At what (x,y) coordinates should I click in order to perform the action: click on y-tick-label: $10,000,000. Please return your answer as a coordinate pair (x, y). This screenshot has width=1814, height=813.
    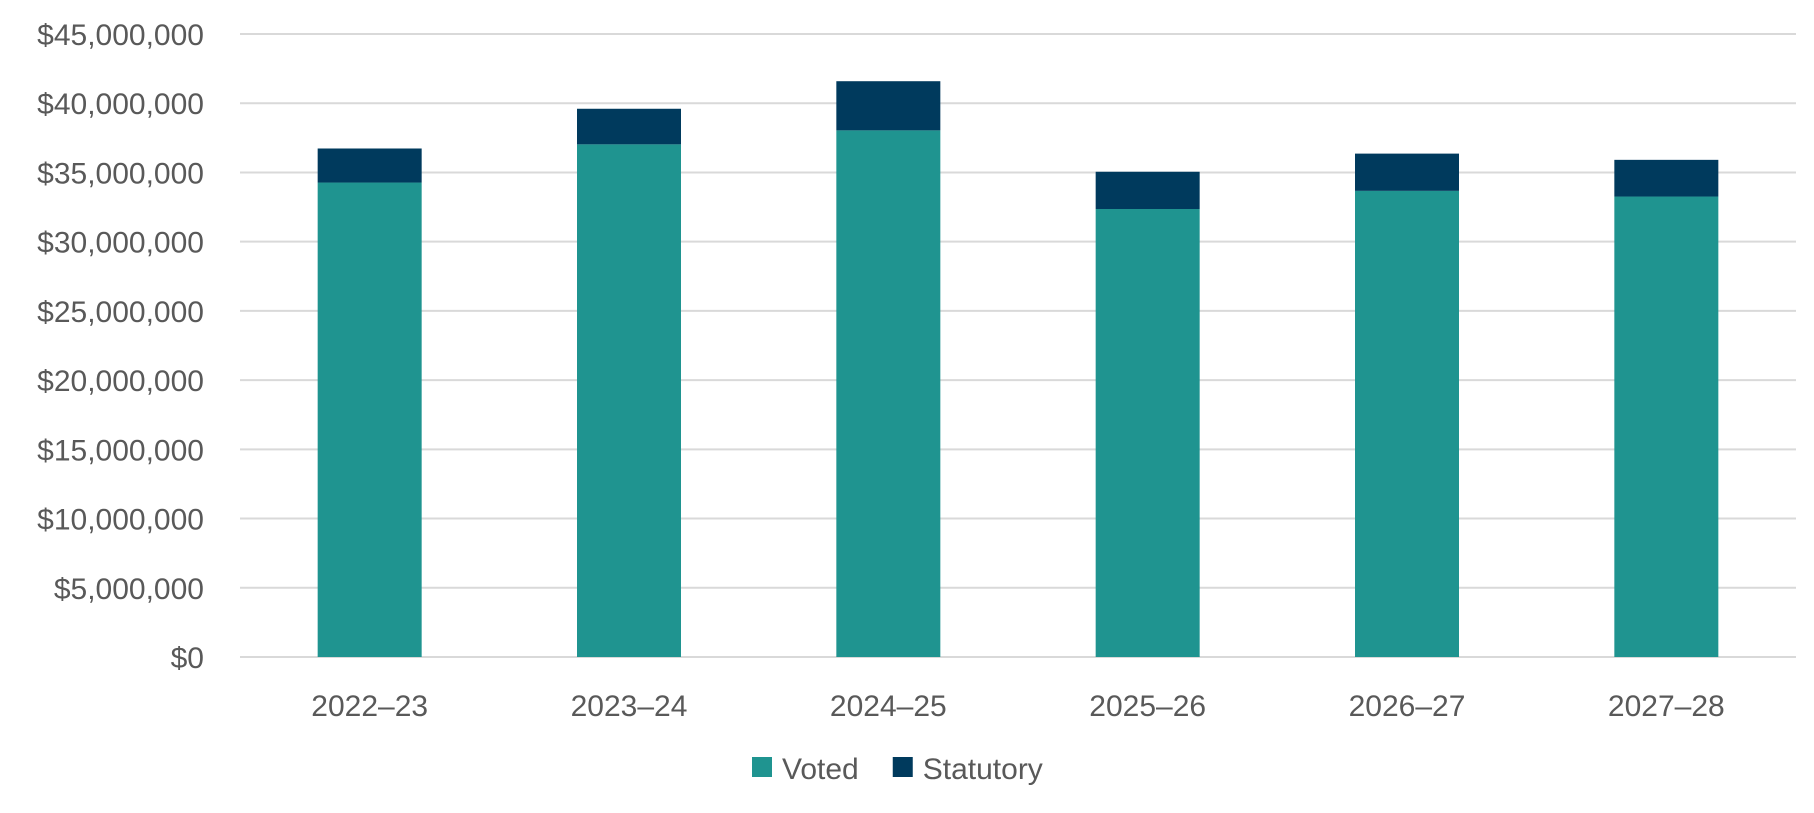
    Looking at the image, I should click on (120, 520).